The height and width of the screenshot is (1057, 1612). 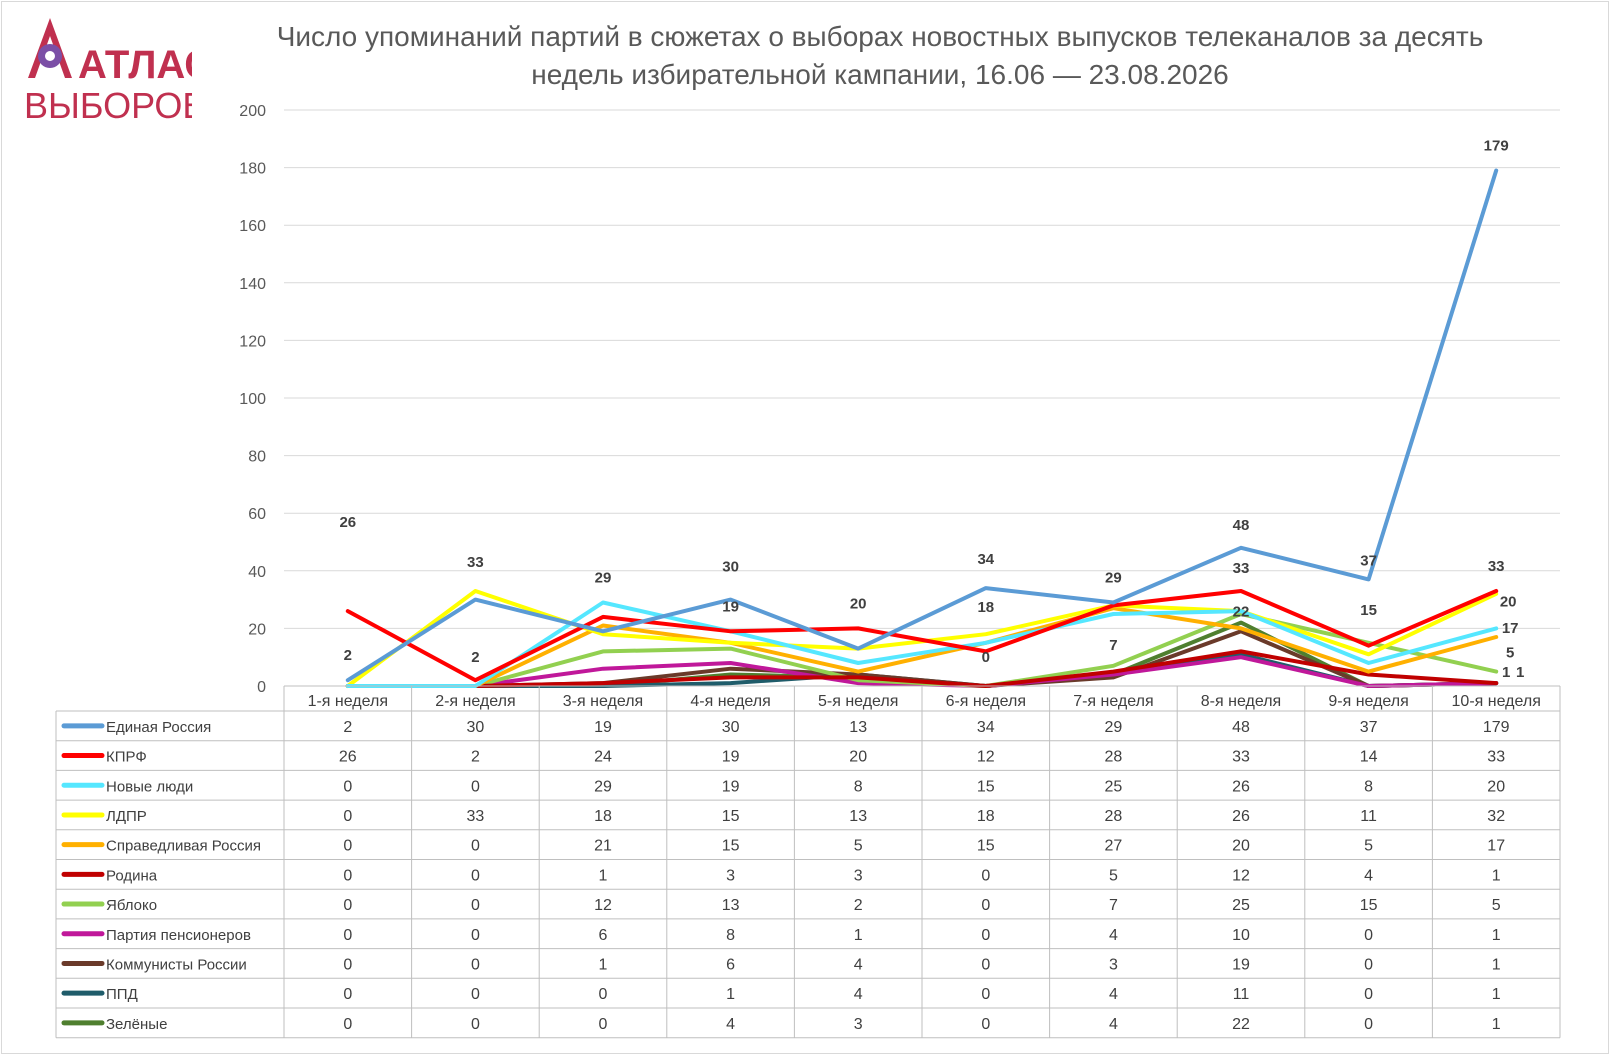 What do you see at coordinates (1510, 628) in the screenshot?
I see `data-label: 17` at bounding box center [1510, 628].